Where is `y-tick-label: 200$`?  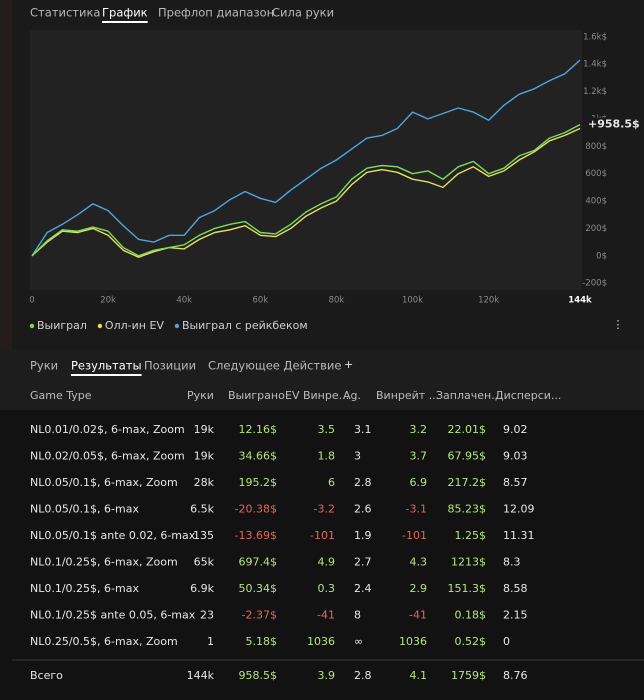
y-tick-label: 200$ is located at coordinates (596, 229).